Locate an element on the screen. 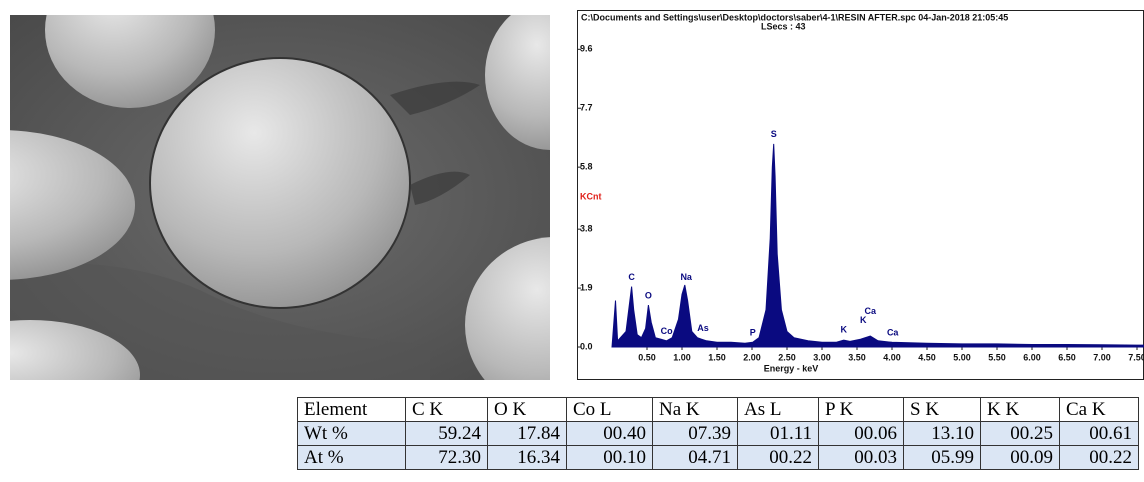 The width and height of the screenshot is (1144, 482). table-cell: C K is located at coordinates (446, 409).